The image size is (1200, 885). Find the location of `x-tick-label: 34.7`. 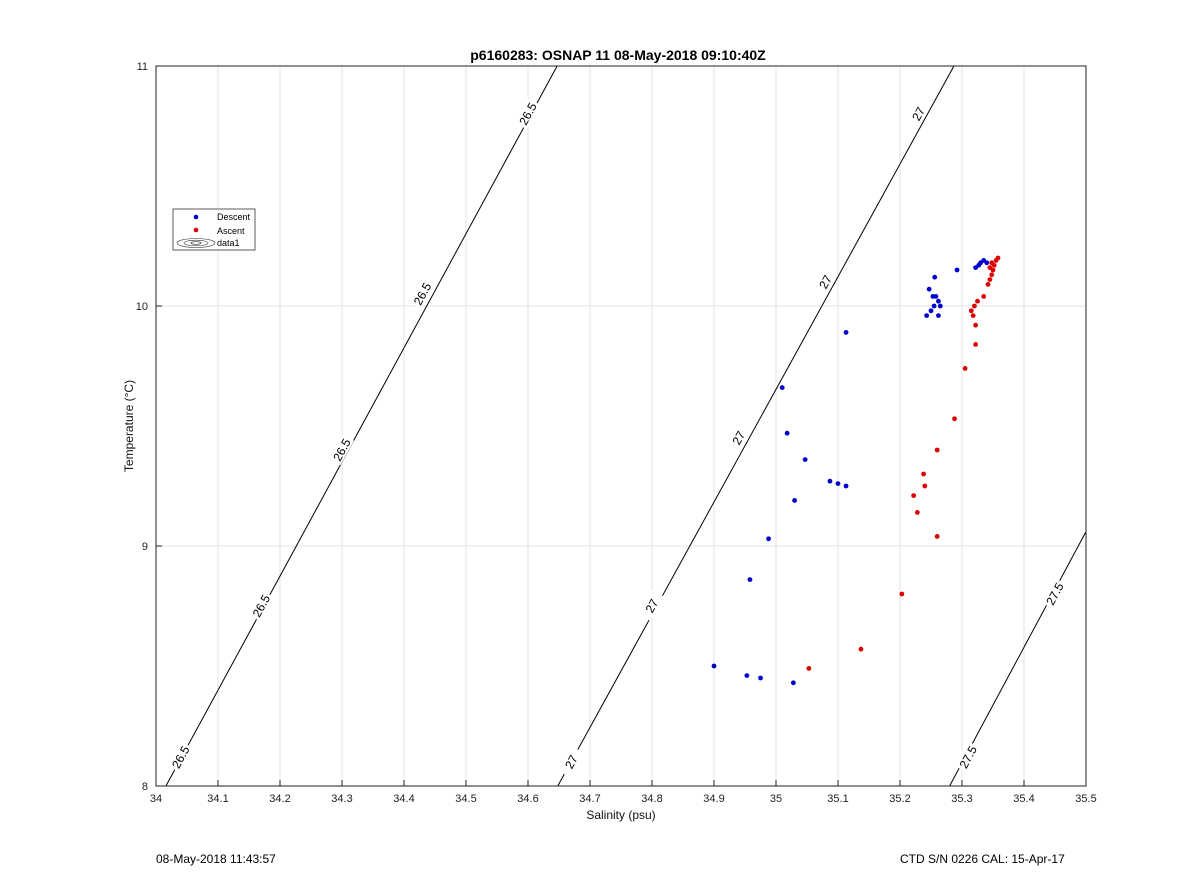

x-tick-label: 34.7 is located at coordinates (589, 799).